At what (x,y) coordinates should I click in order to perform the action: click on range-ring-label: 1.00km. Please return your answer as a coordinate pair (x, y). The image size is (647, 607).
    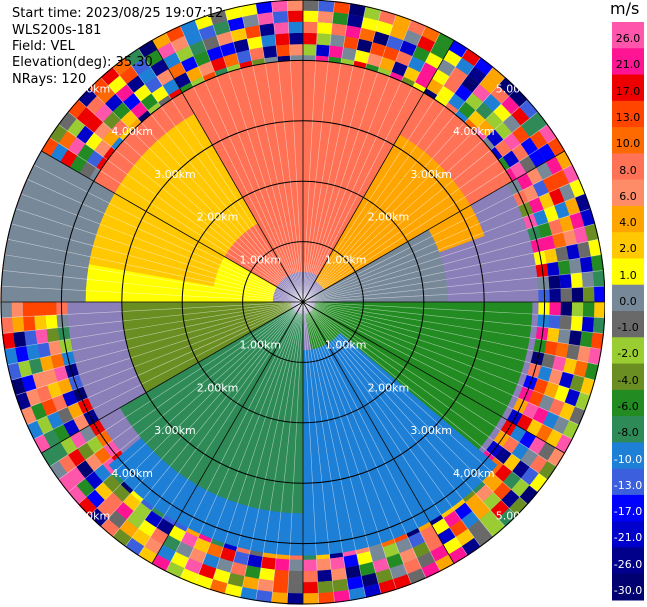
    Looking at the image, I should click on (261, 259).